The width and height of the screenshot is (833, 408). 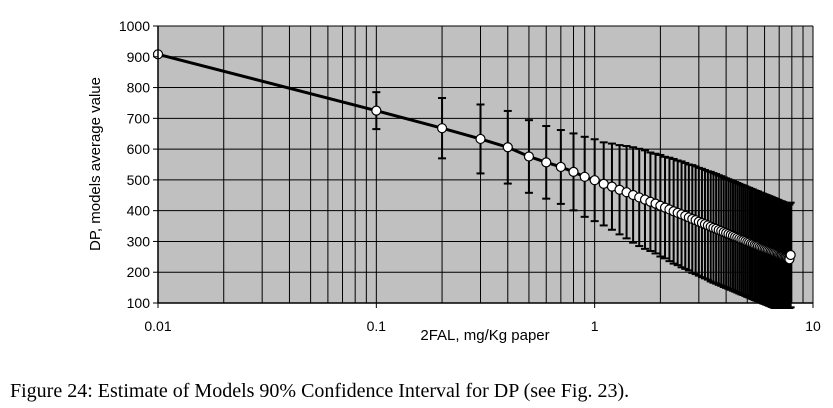 I want to click on y-tick-label: 900, so click(x=139, y=57).